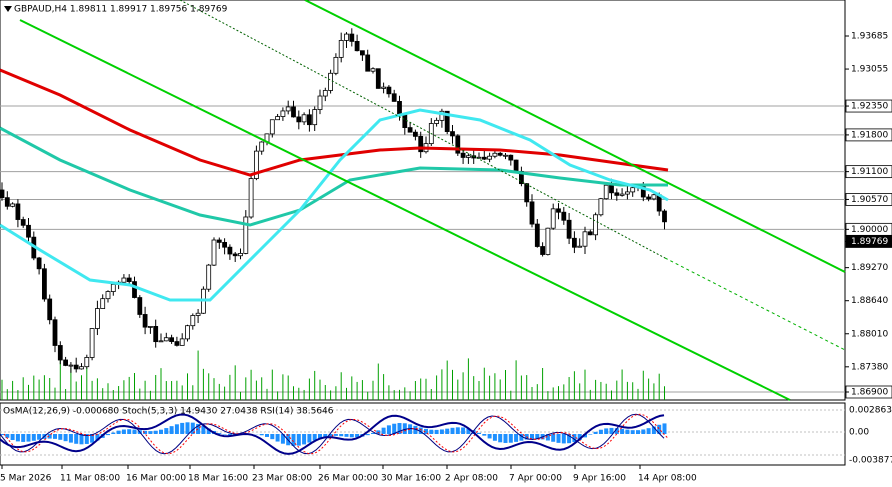 Image resolution: width=892 pixels, height=487 pixels. What do you see at coordinates (535, 479) in the screenshot?
I see `time-label: 7 Apr 00:00` at bounding box center [535, 479].